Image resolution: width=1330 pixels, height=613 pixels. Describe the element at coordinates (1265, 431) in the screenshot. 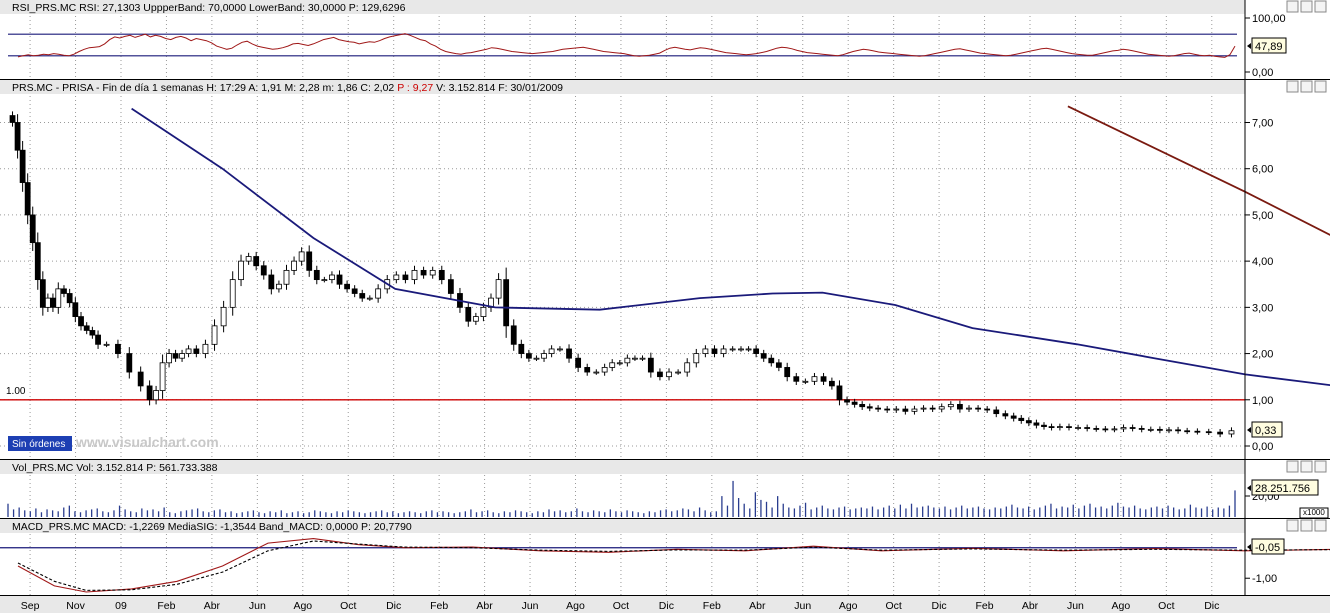

I see `price-value-label: 0,33` at that location.